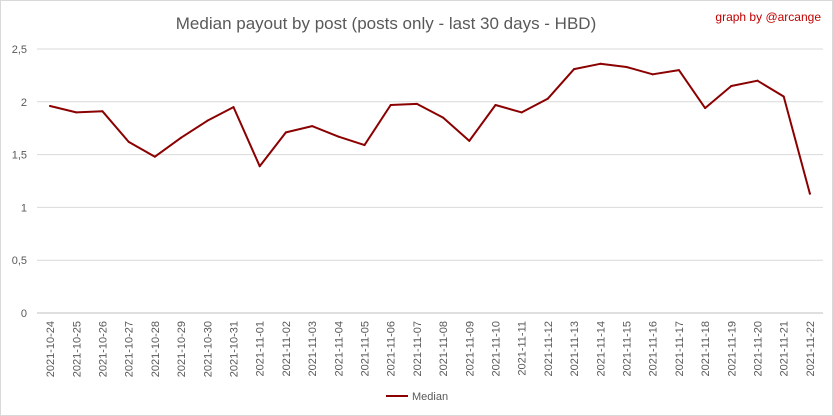 Image resolution: width=833 pixels, height=416 pixels. What do you see at coordinates (19, 261) in the screenshot?
I see `y-tick-label: 0,5` at bounding box center [19, 261].